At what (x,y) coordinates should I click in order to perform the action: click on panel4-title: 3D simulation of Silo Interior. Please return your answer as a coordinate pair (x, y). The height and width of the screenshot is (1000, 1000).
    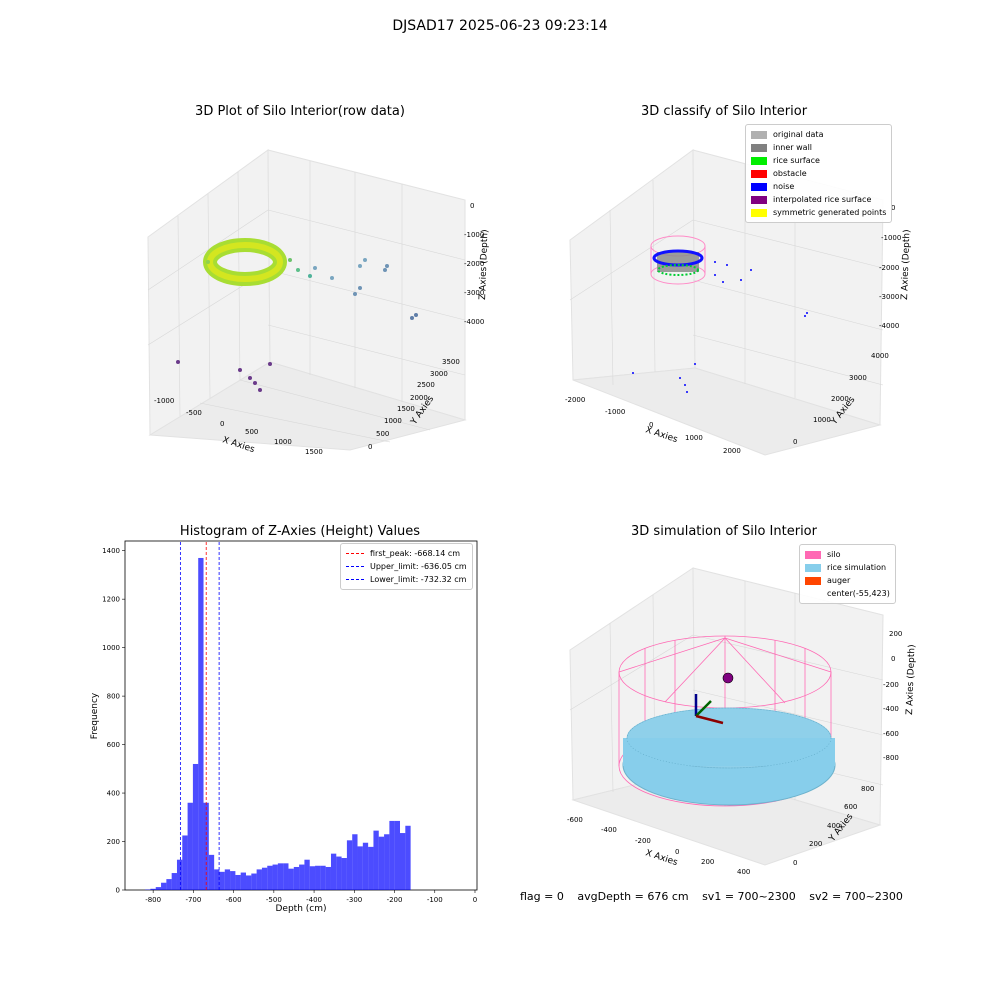
    Looking at the image, I should click on (724, 531).